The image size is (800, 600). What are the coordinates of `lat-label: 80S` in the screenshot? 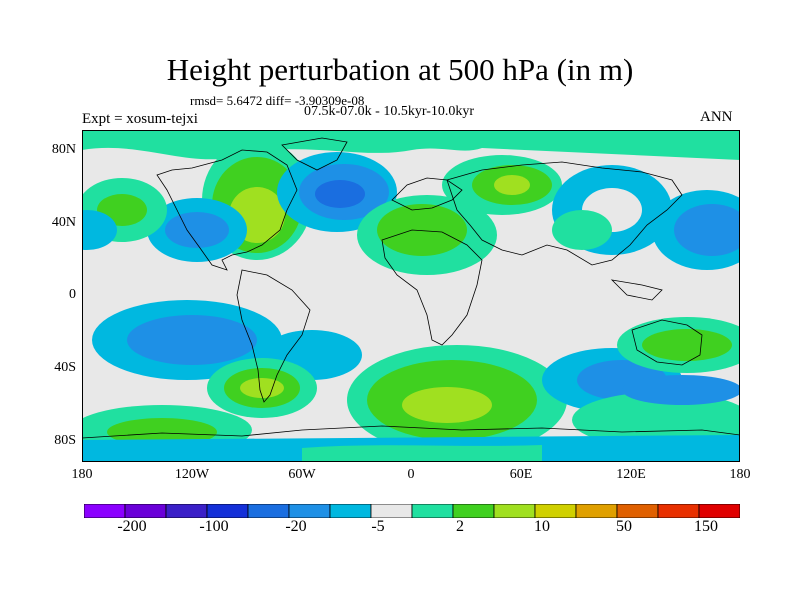 It's located at (65, 440).